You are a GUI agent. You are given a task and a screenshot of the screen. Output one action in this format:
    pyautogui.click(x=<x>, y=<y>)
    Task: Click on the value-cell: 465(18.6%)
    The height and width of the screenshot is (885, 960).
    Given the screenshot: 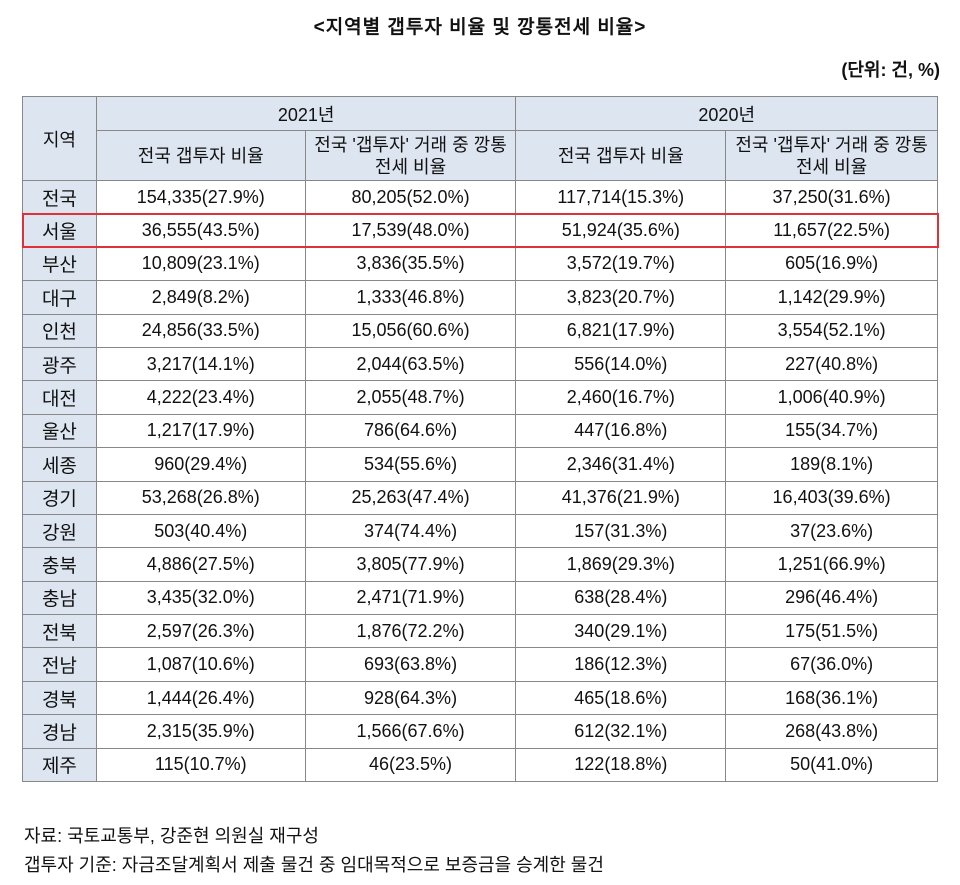 What is the action you would take?
    pyautogui.click(x=621, y=698)
    